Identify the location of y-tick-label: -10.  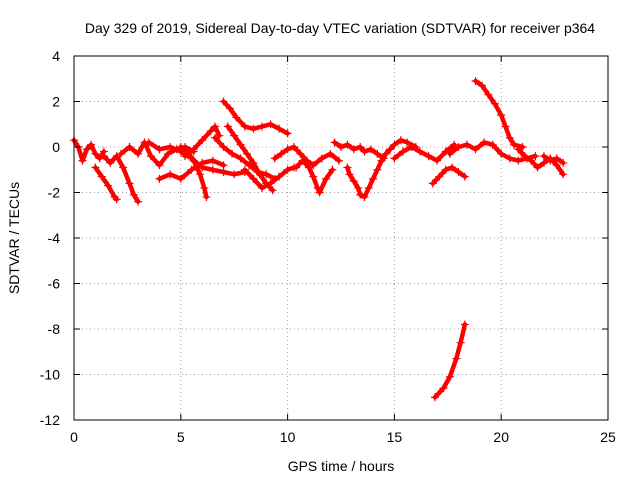
(50, 375).